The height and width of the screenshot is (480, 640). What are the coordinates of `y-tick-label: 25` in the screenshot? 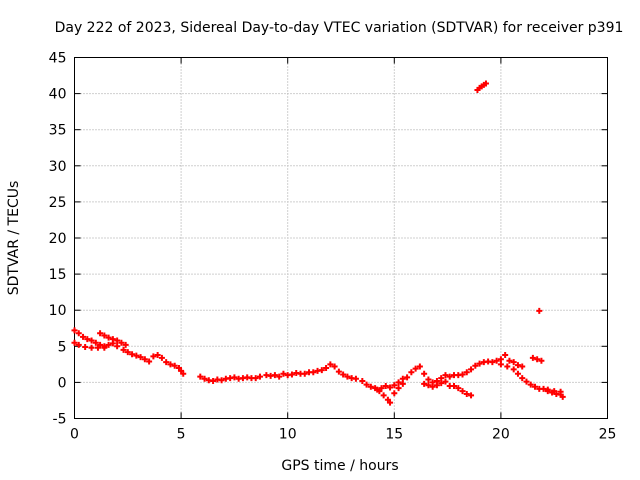 It's located at (58, 203).